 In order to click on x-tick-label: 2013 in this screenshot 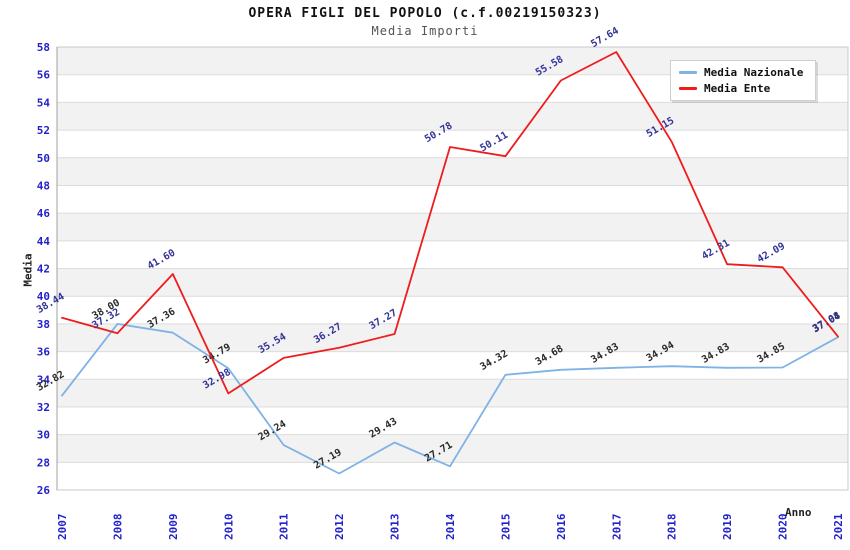, I will do `click(395, 527)`.